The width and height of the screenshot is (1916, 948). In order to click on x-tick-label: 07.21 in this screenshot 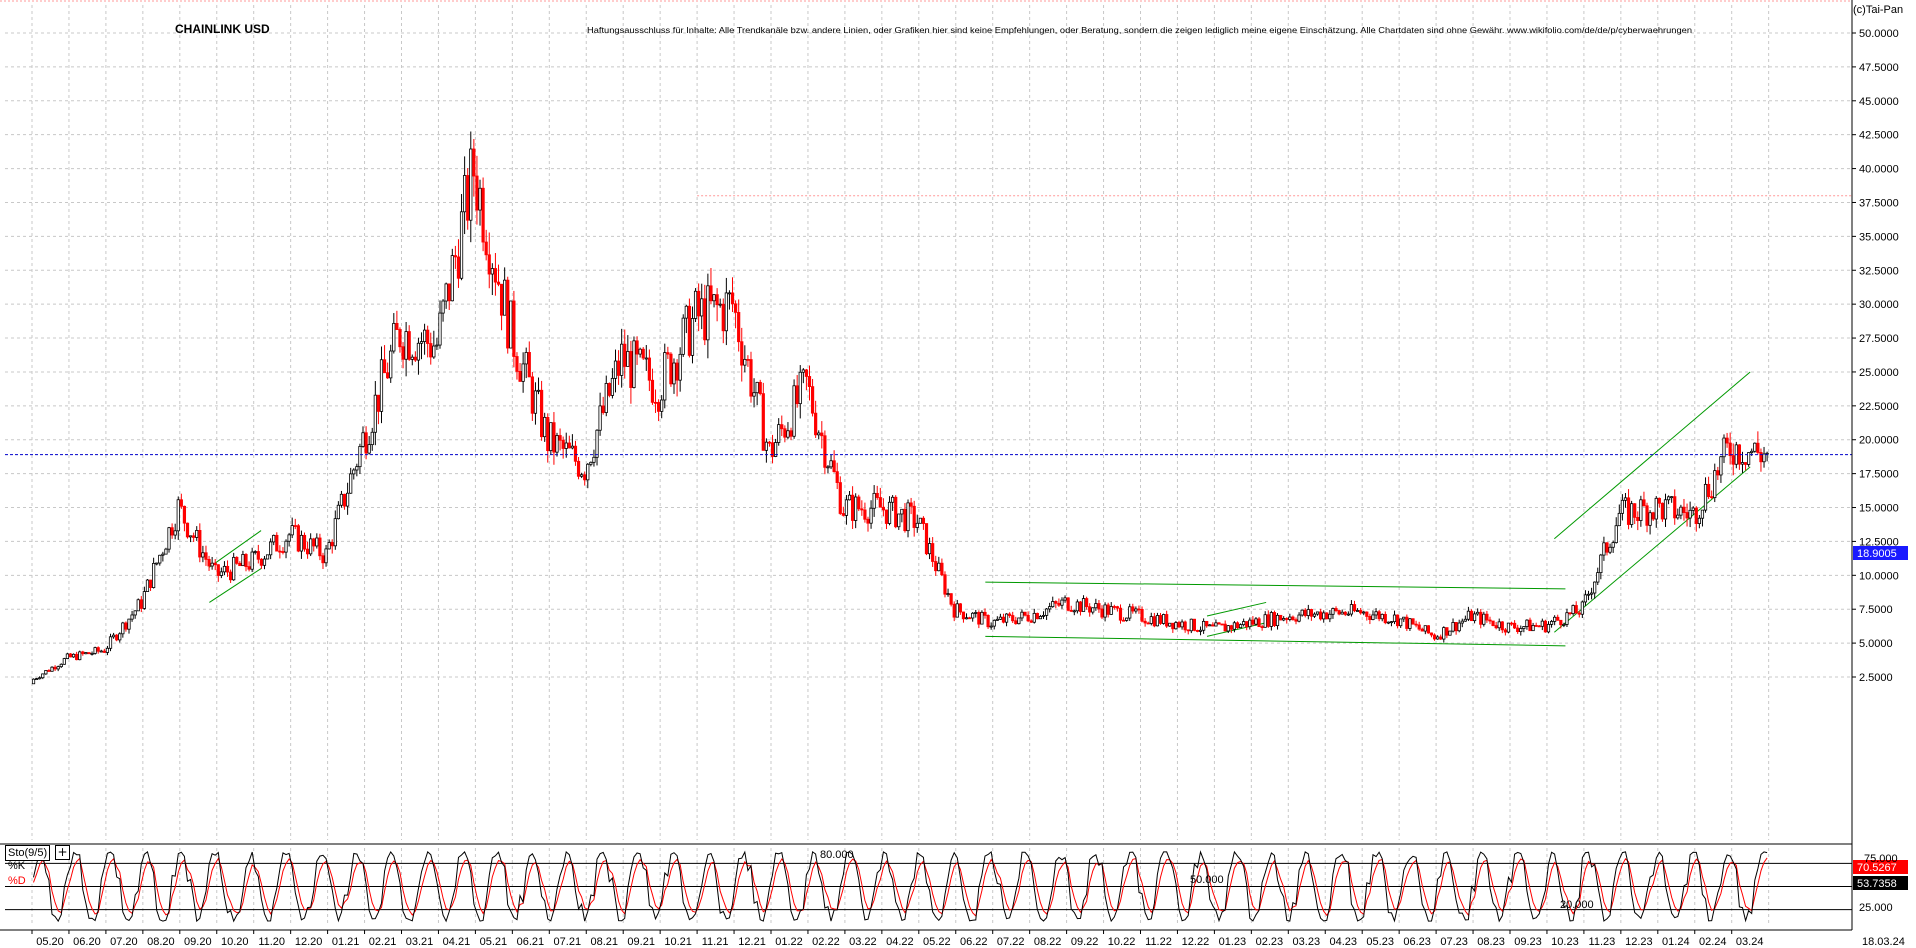, I will do `click(568, 942)`.